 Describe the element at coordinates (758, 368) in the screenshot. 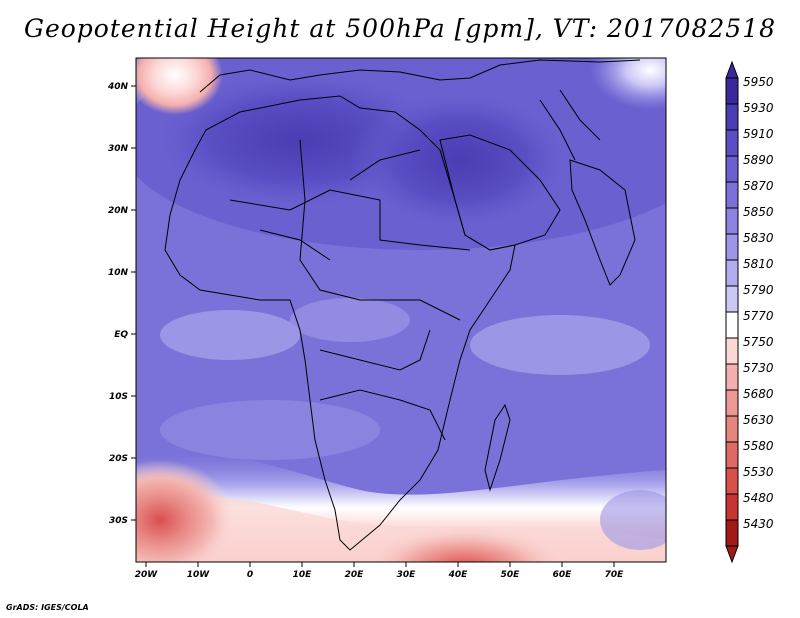

I see `colorbar-label: 5730` at that location.